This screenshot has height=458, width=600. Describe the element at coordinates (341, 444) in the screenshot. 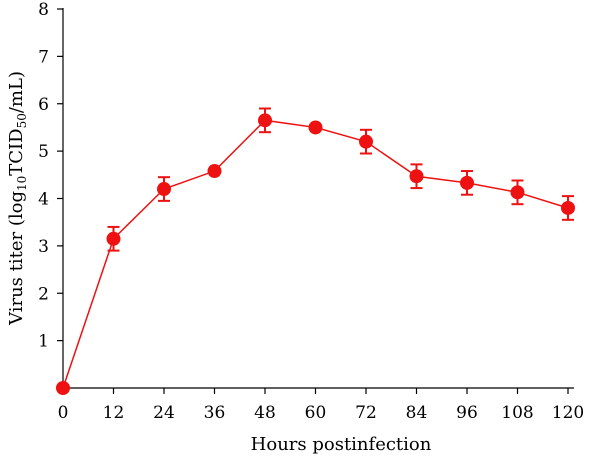

I see `x-axis-title: Hours postinfection` at that location.